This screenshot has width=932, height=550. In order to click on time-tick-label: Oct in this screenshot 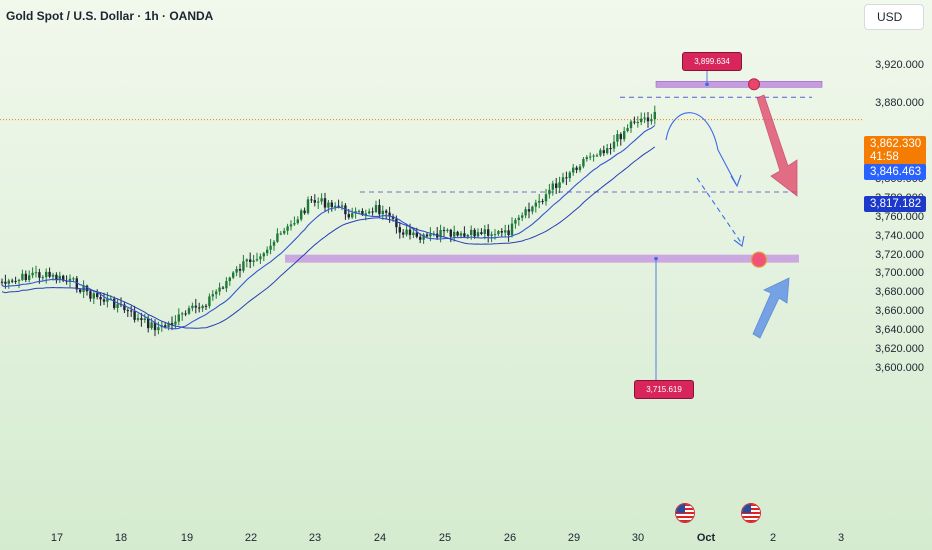, I will do `click(706, 538)`.